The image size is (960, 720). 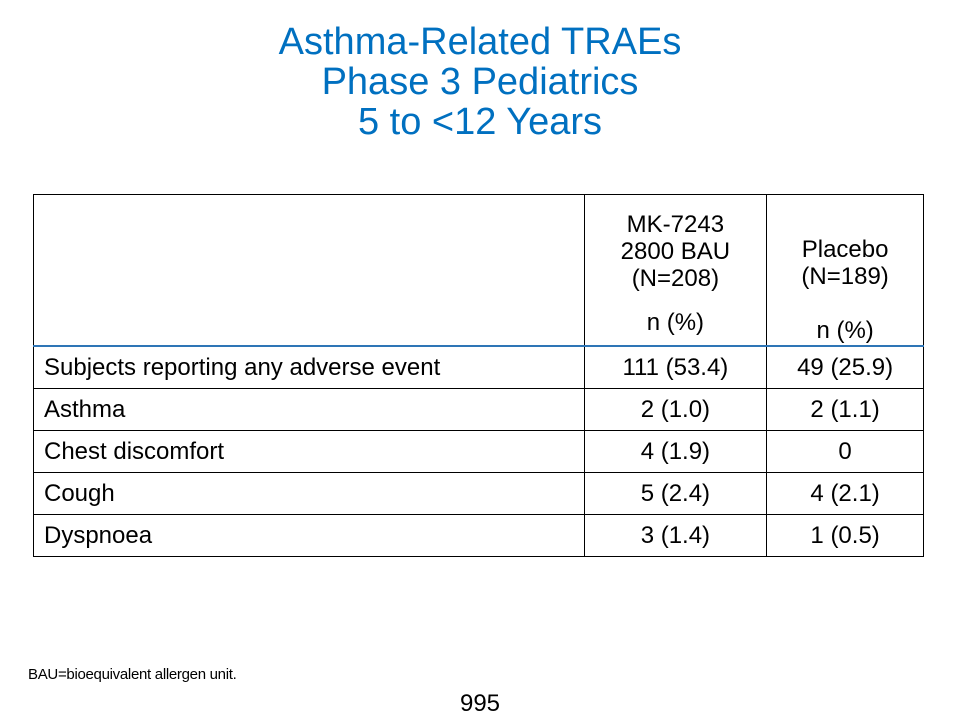 What do you see at coordinates (845, 409) in the screenshot?
I see `cell-placebo: 2 (1.1)` at bounding box center [845, 409].